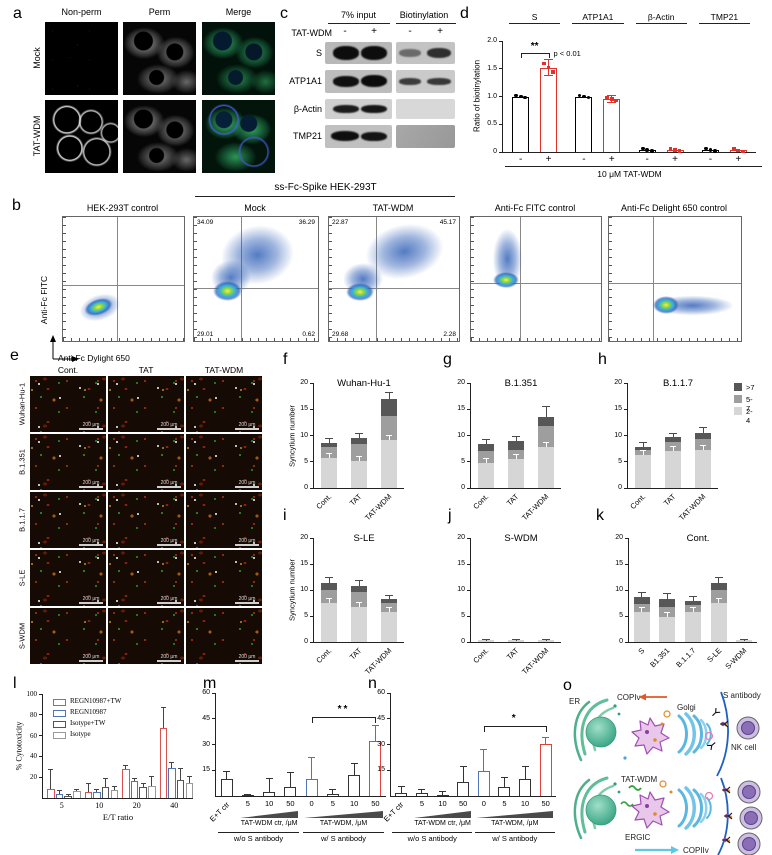 This screenshot has width=772, height=855. I want to click on legend-label: REGN10987, so click(88, 712).